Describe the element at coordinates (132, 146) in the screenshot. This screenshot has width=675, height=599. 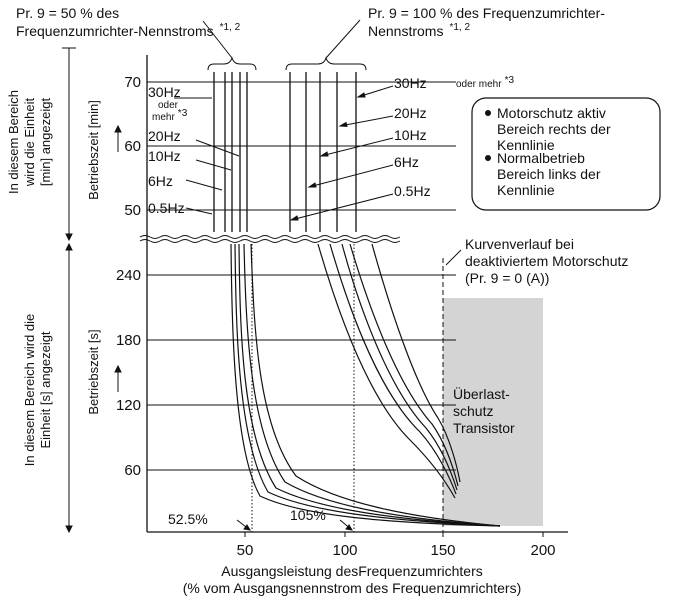
I see `ytick-60: 60` at that location.